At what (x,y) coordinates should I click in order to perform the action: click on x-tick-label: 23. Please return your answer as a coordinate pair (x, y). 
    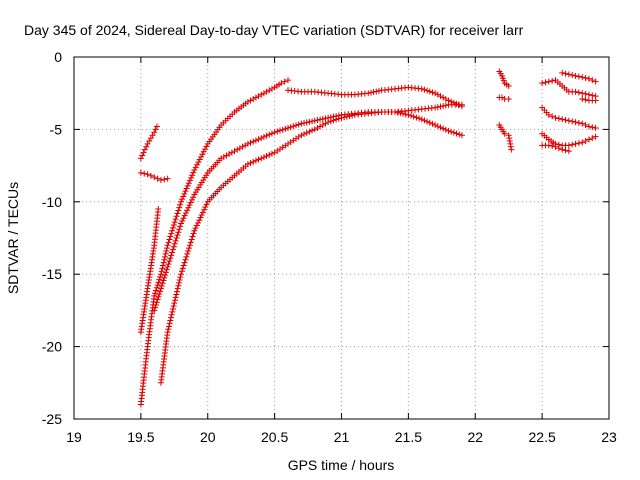
    Looking at the image, I should click on (609, 437).